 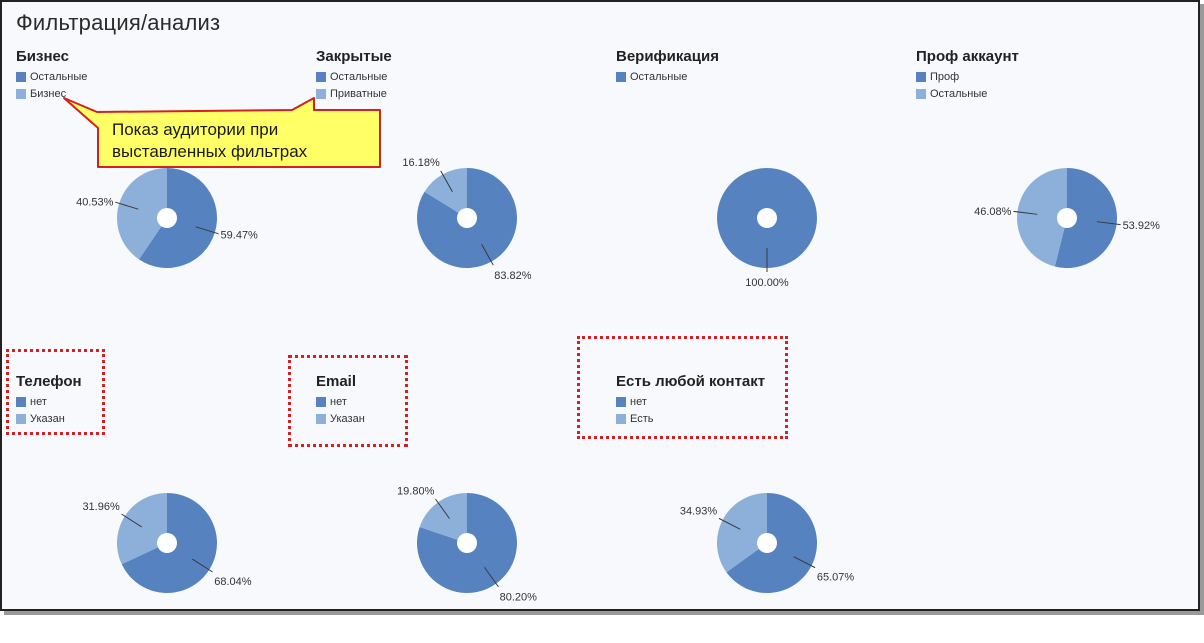 I want to click on chart-title: Проф аккаунт, so click(x=967, y=56).